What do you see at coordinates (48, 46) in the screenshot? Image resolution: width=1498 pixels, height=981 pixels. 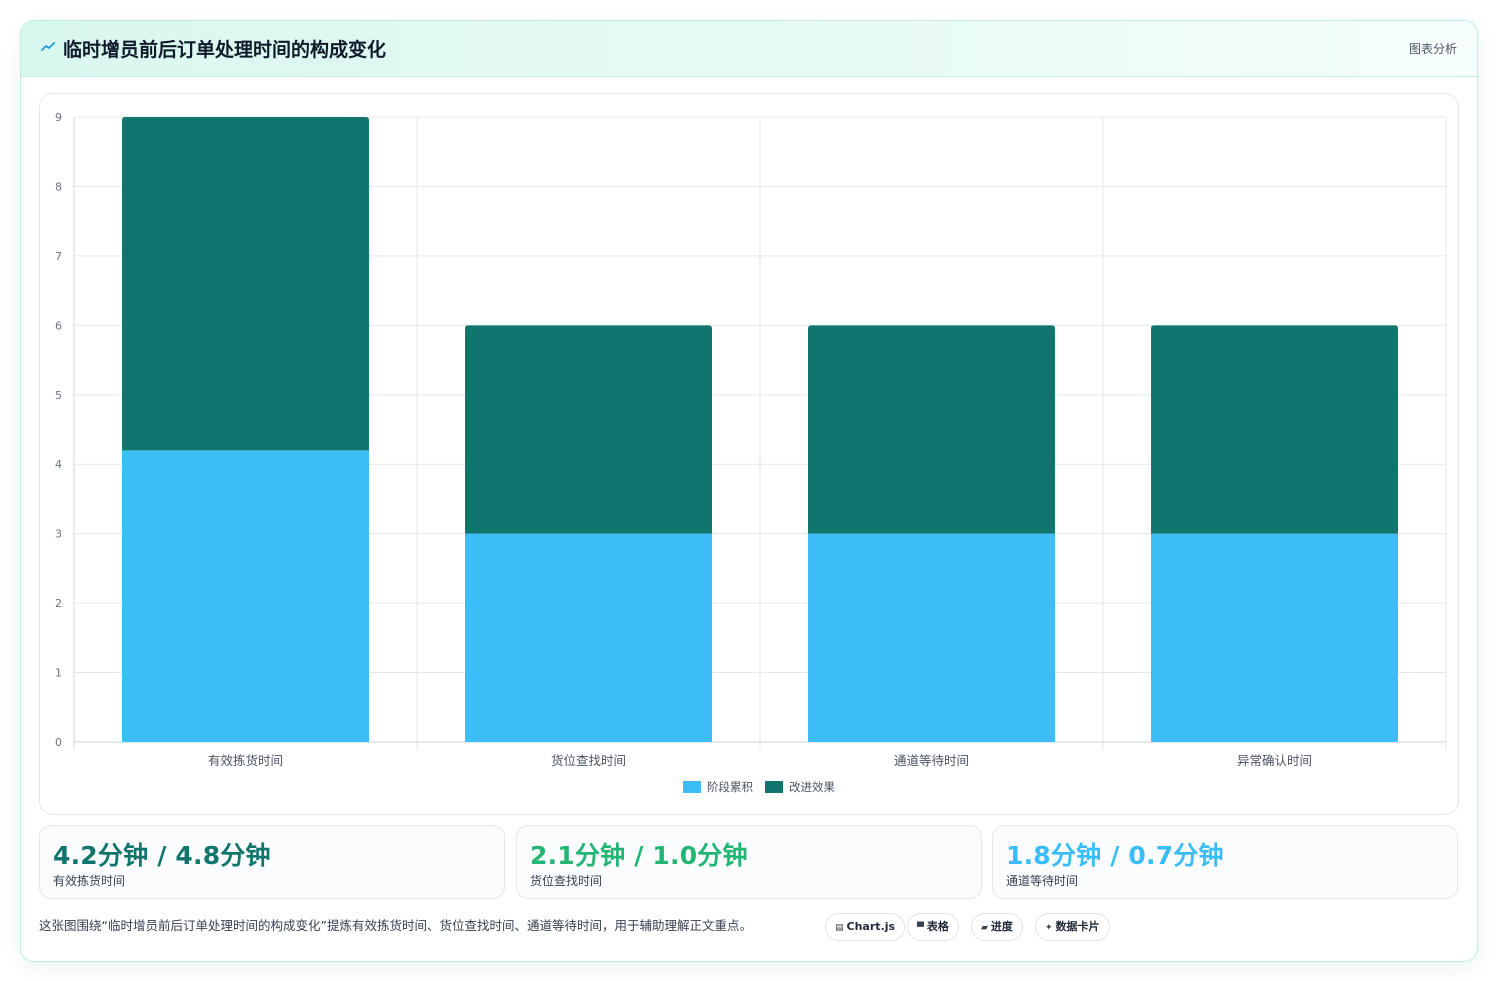 I see `trend-line-icon` at bounding box center [48, 46].